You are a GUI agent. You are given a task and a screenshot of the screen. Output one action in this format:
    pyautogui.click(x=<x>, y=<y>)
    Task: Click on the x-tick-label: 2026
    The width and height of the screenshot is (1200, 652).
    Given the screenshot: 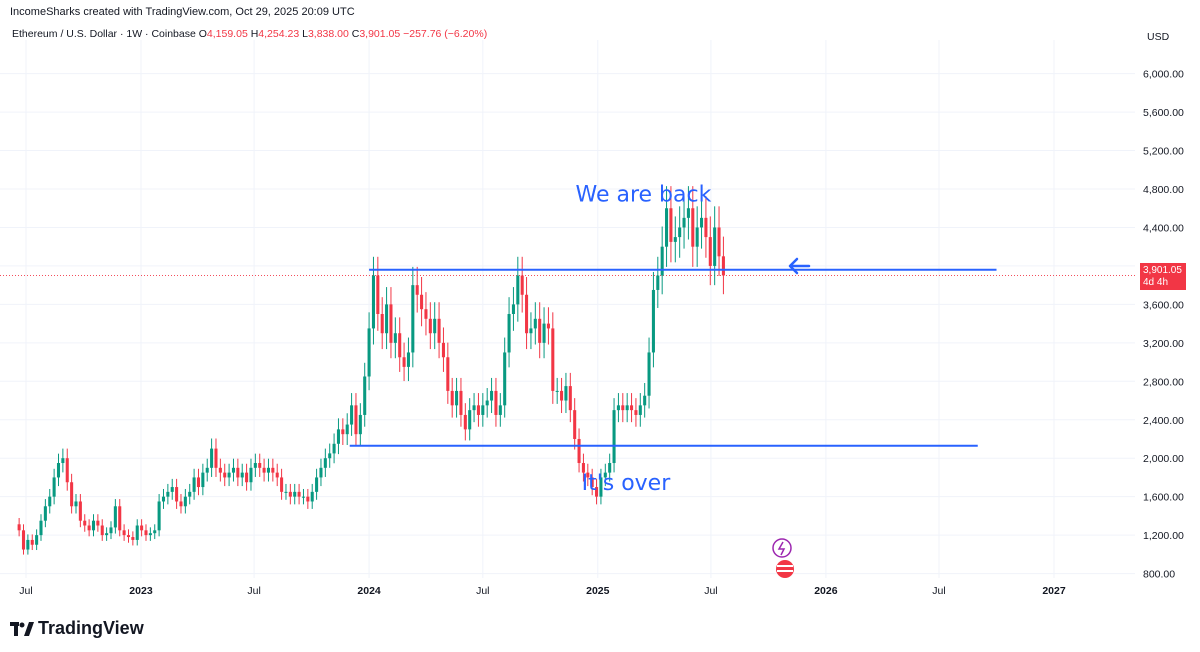 What is the action you would take?
    pyautogui.click(x=826, y=591)
    